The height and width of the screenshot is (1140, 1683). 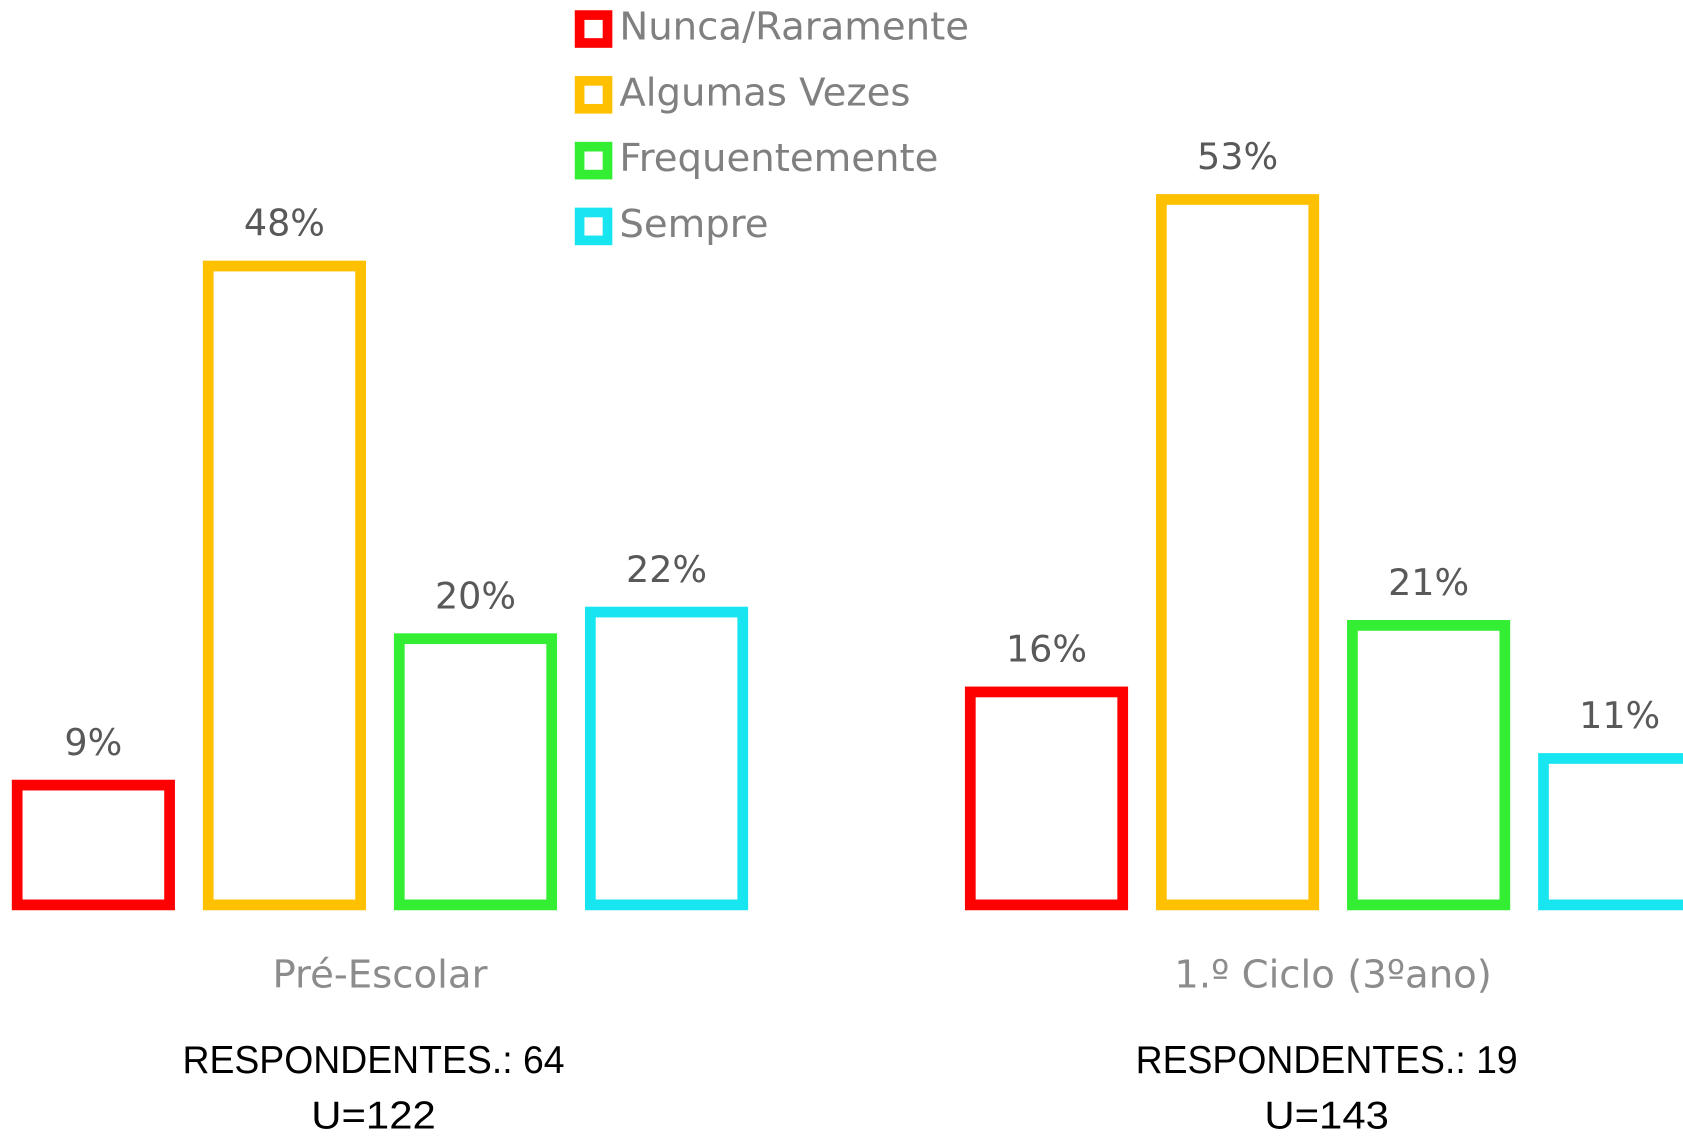 What do you see at coordinates (1237, 156) in the screenshot?
I see `value-label: 53%` at bounding box center [1237, 156].